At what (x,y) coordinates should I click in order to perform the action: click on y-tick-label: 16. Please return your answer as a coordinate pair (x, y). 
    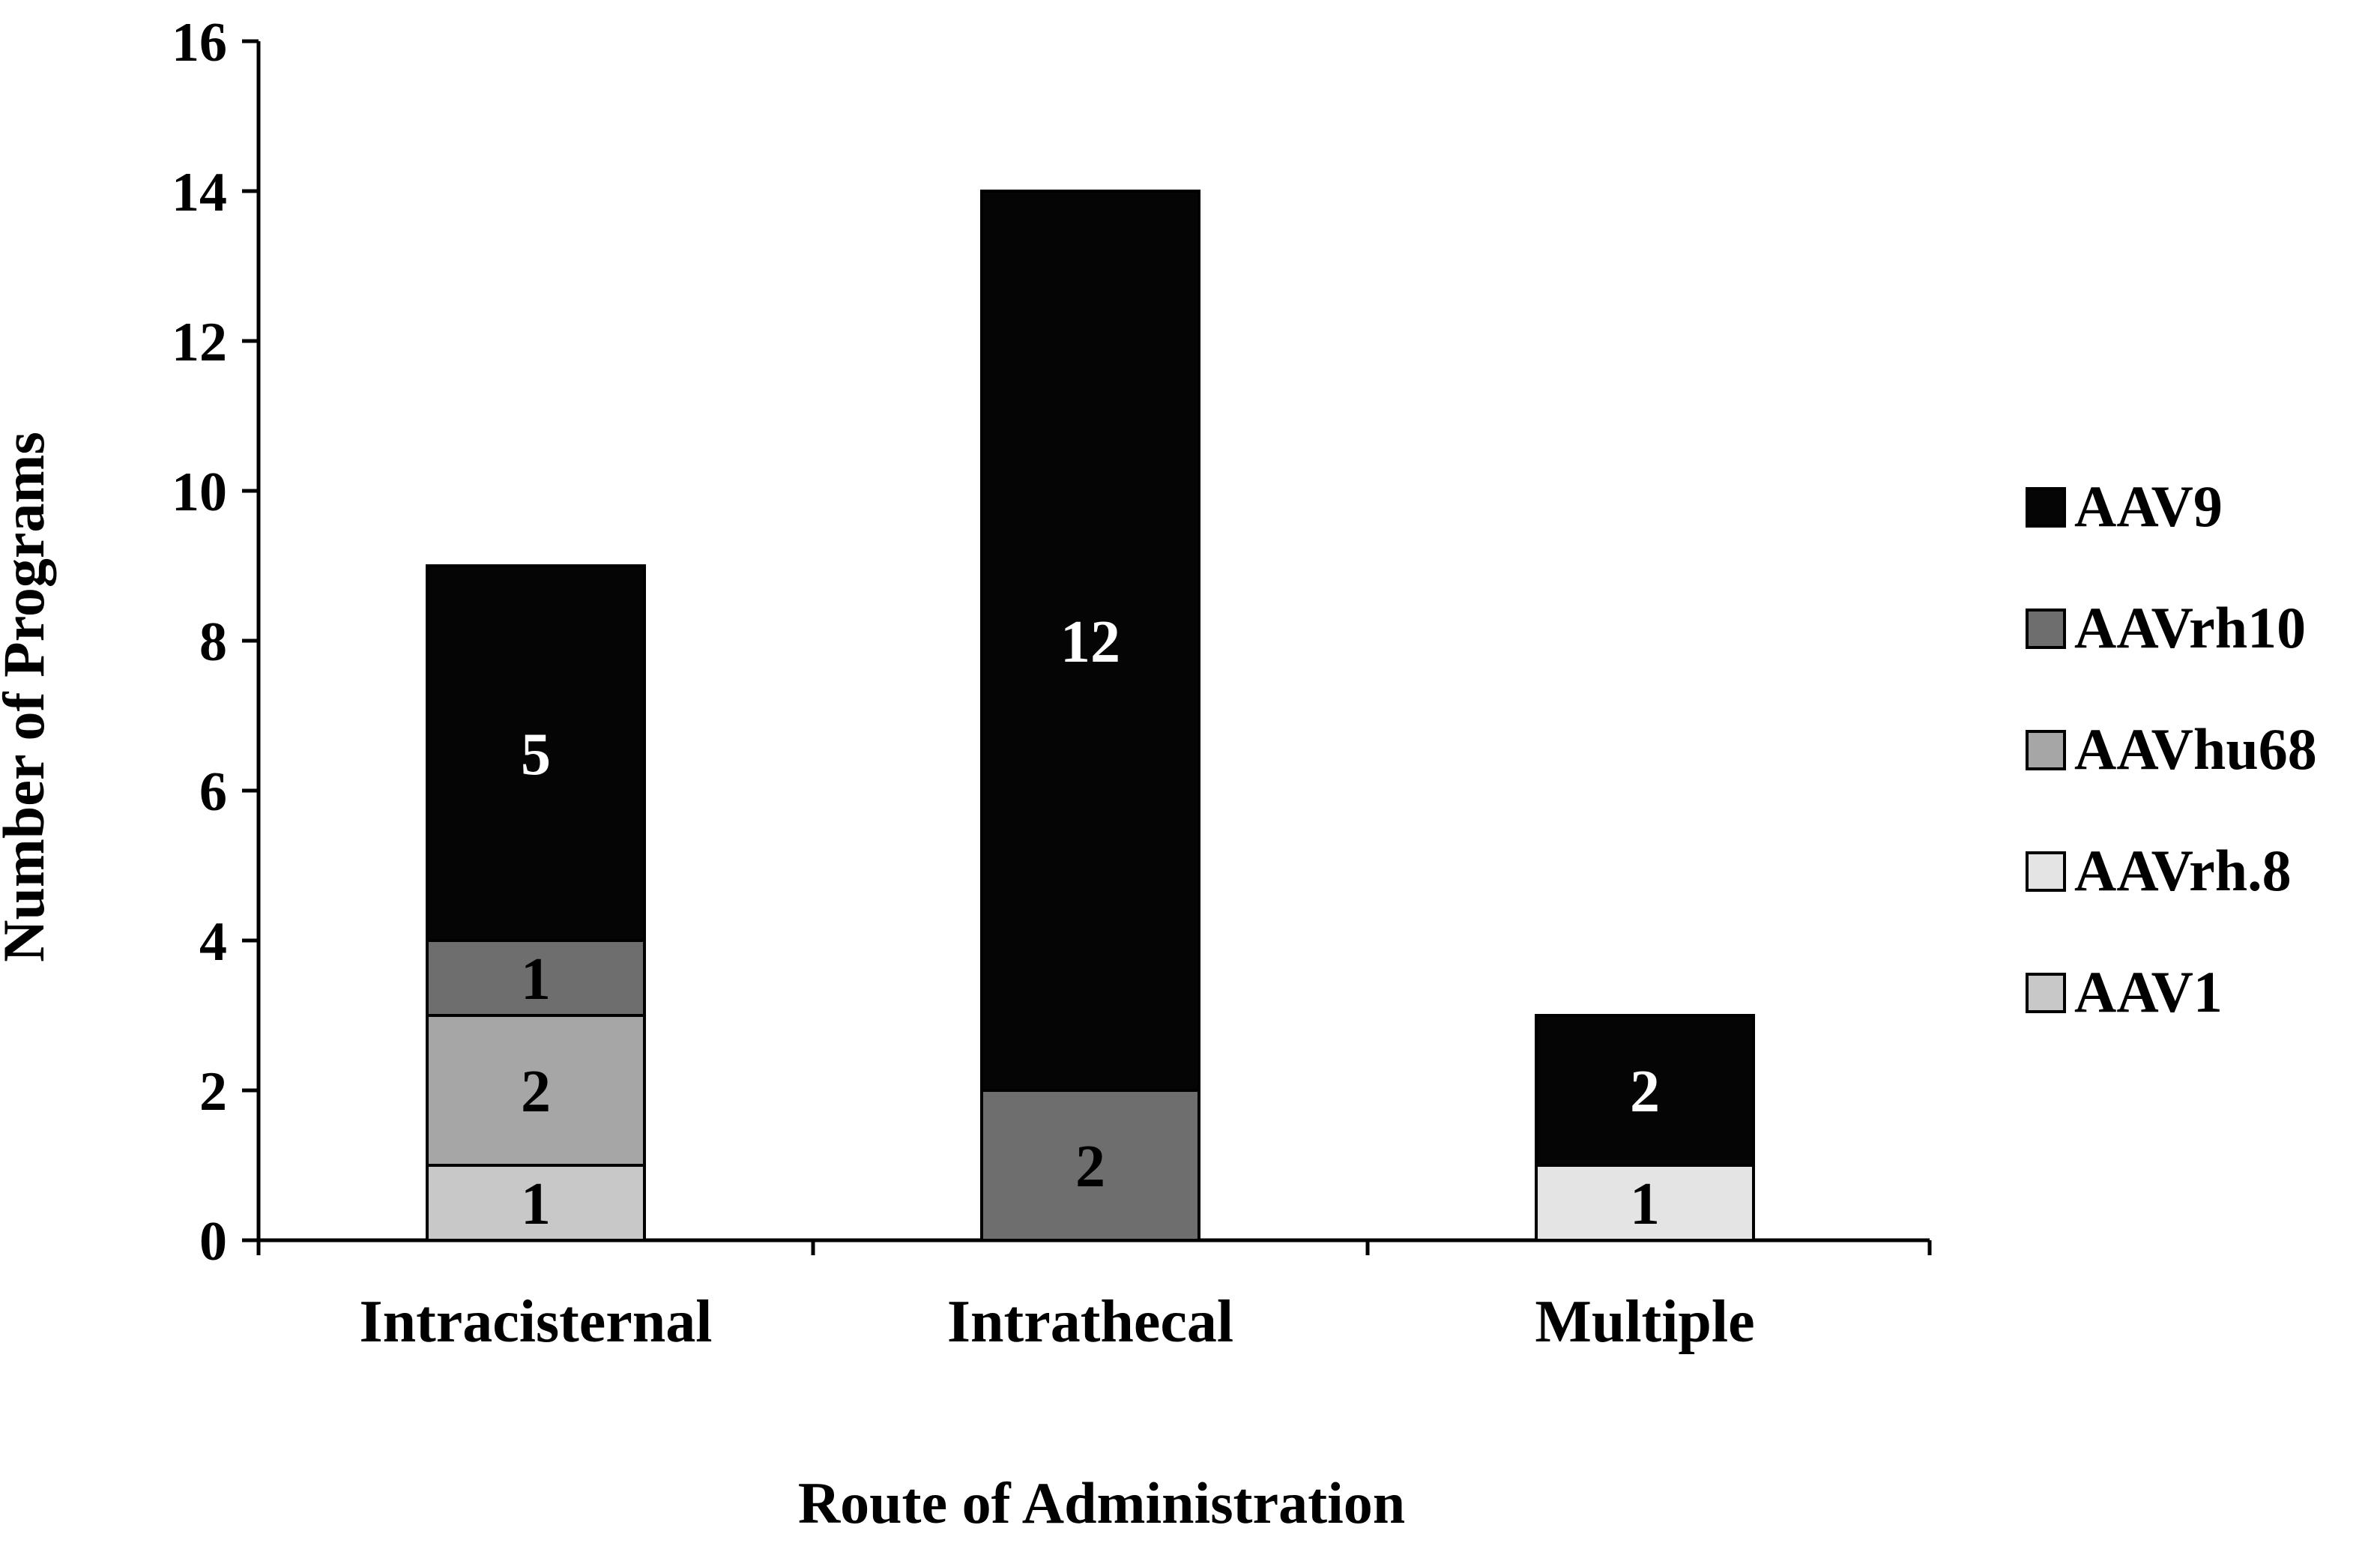
    Looking at the image, I should click on (199, 42).